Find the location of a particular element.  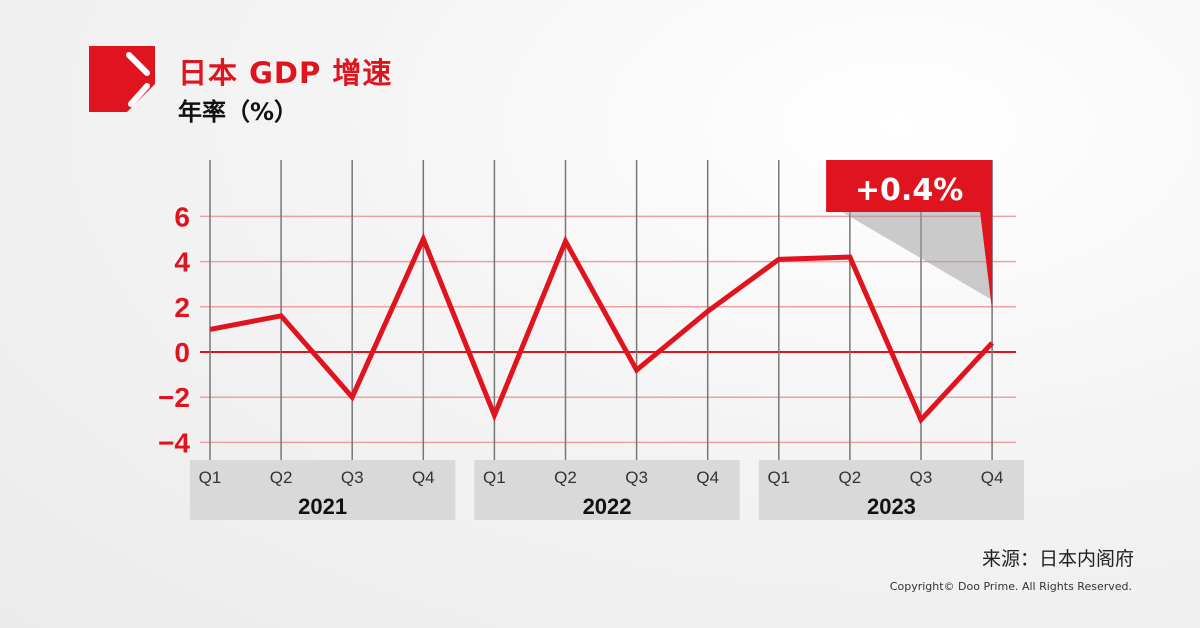

annotation-shadow is located at coordinates (917, 256).